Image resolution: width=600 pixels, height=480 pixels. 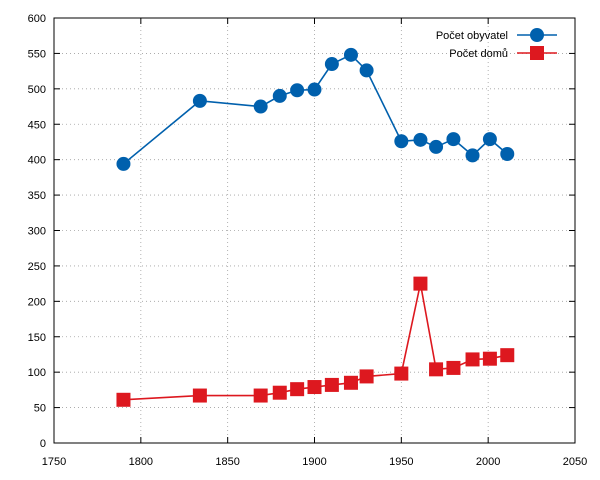 What do you see at coordinates (37, 232) in the screenshot?
I see `y-tick-label: 300` at bounding box center [37, 232].